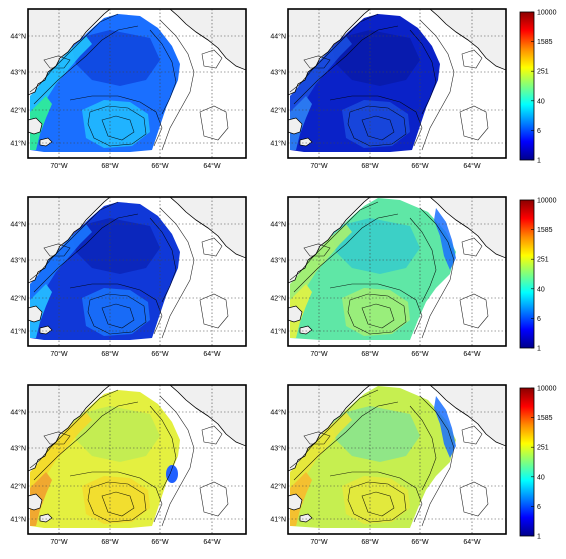 This screenshot has width=566, height=559. Describe the element at coordinates (172, 474) in the screenshot. I see `data-field-anomaly` at that location.